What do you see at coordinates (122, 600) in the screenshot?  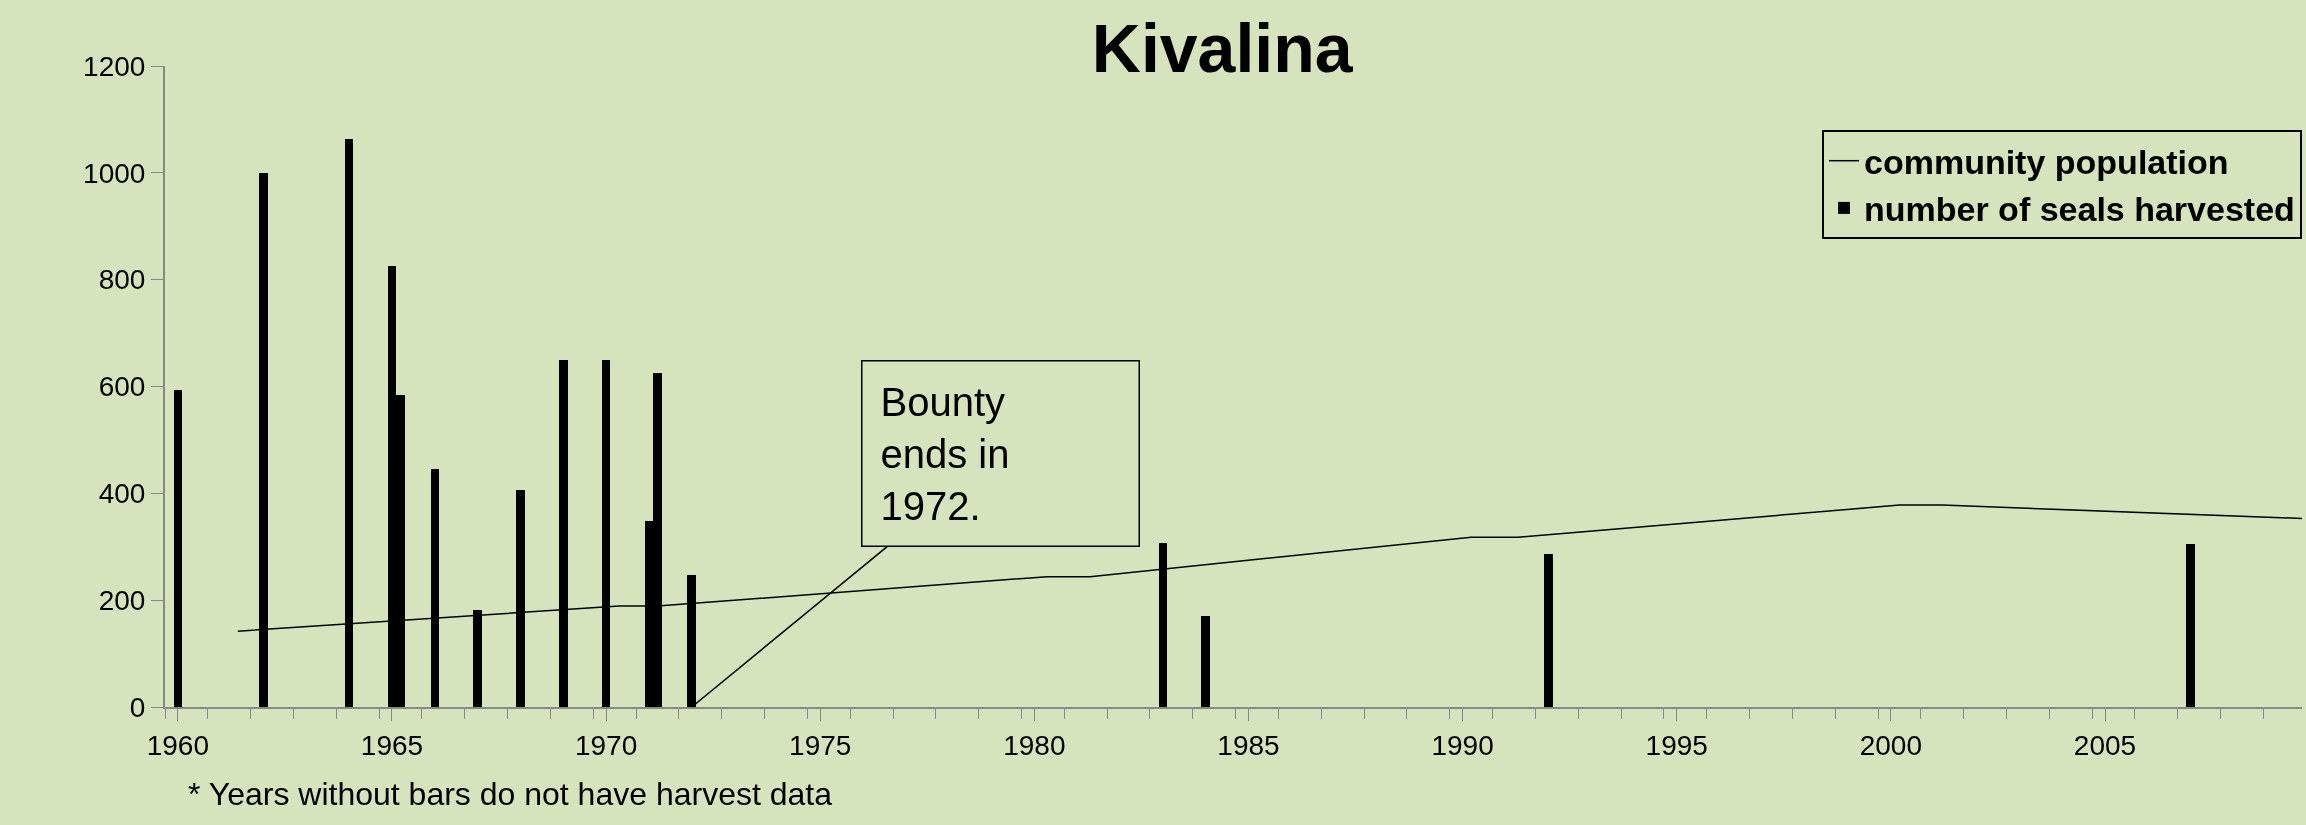 I see `y-tick-label: 200` at bounding box center [122, 600].